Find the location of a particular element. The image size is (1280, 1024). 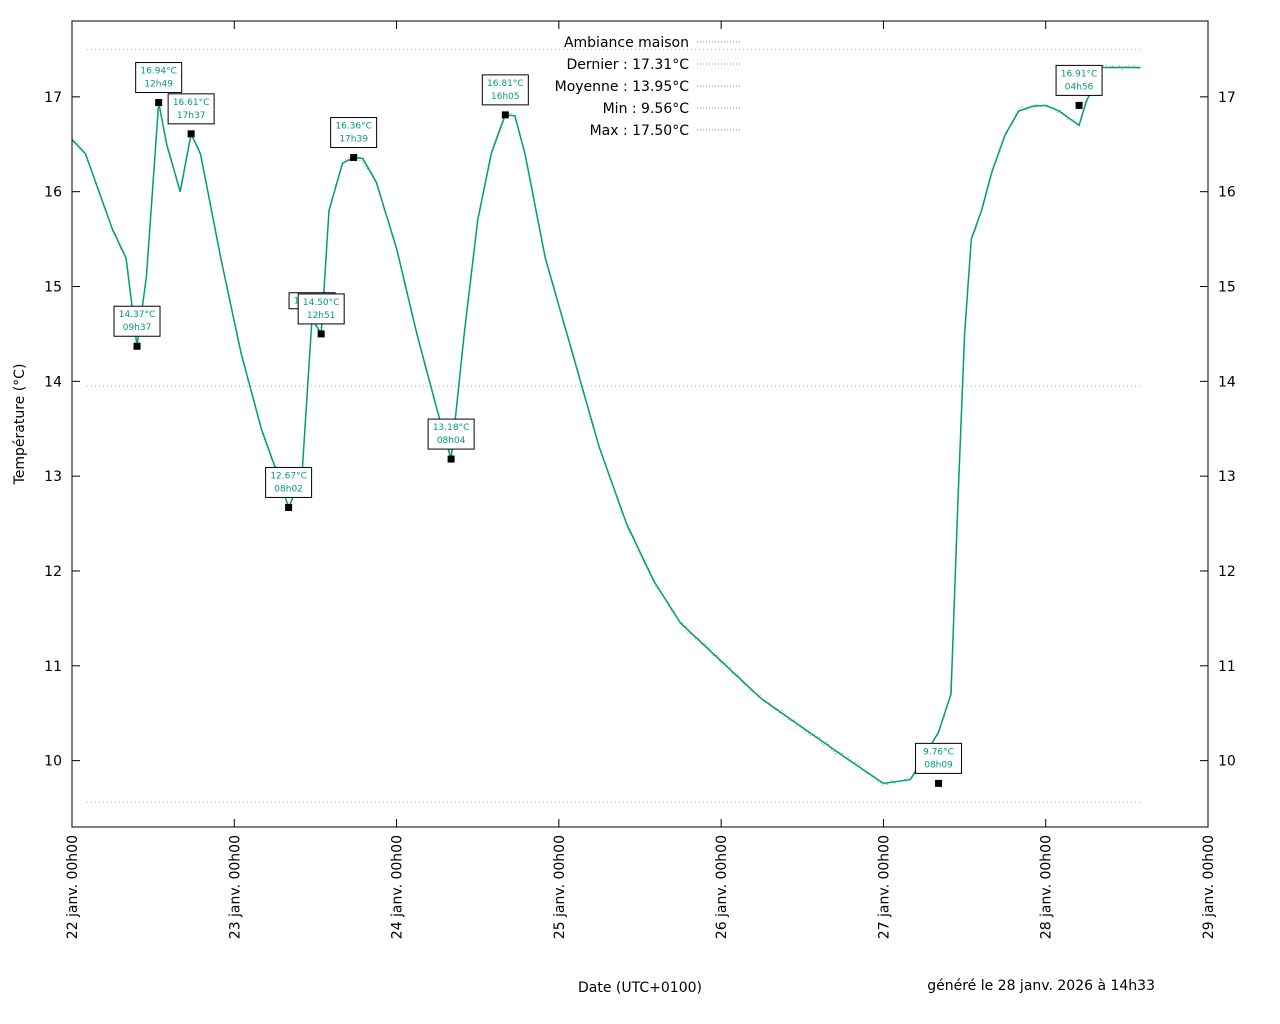

y-tick-label-right: 10 is located at coordinates (1227, 762).